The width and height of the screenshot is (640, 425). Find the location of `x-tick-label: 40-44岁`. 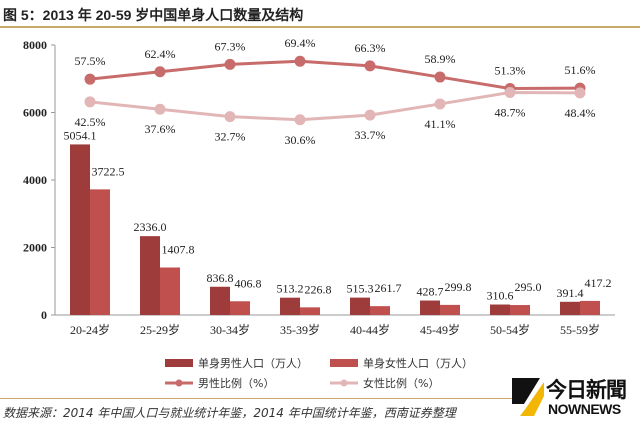

x-tick-label: 40-44岁 is located at coordinates (370, 329).